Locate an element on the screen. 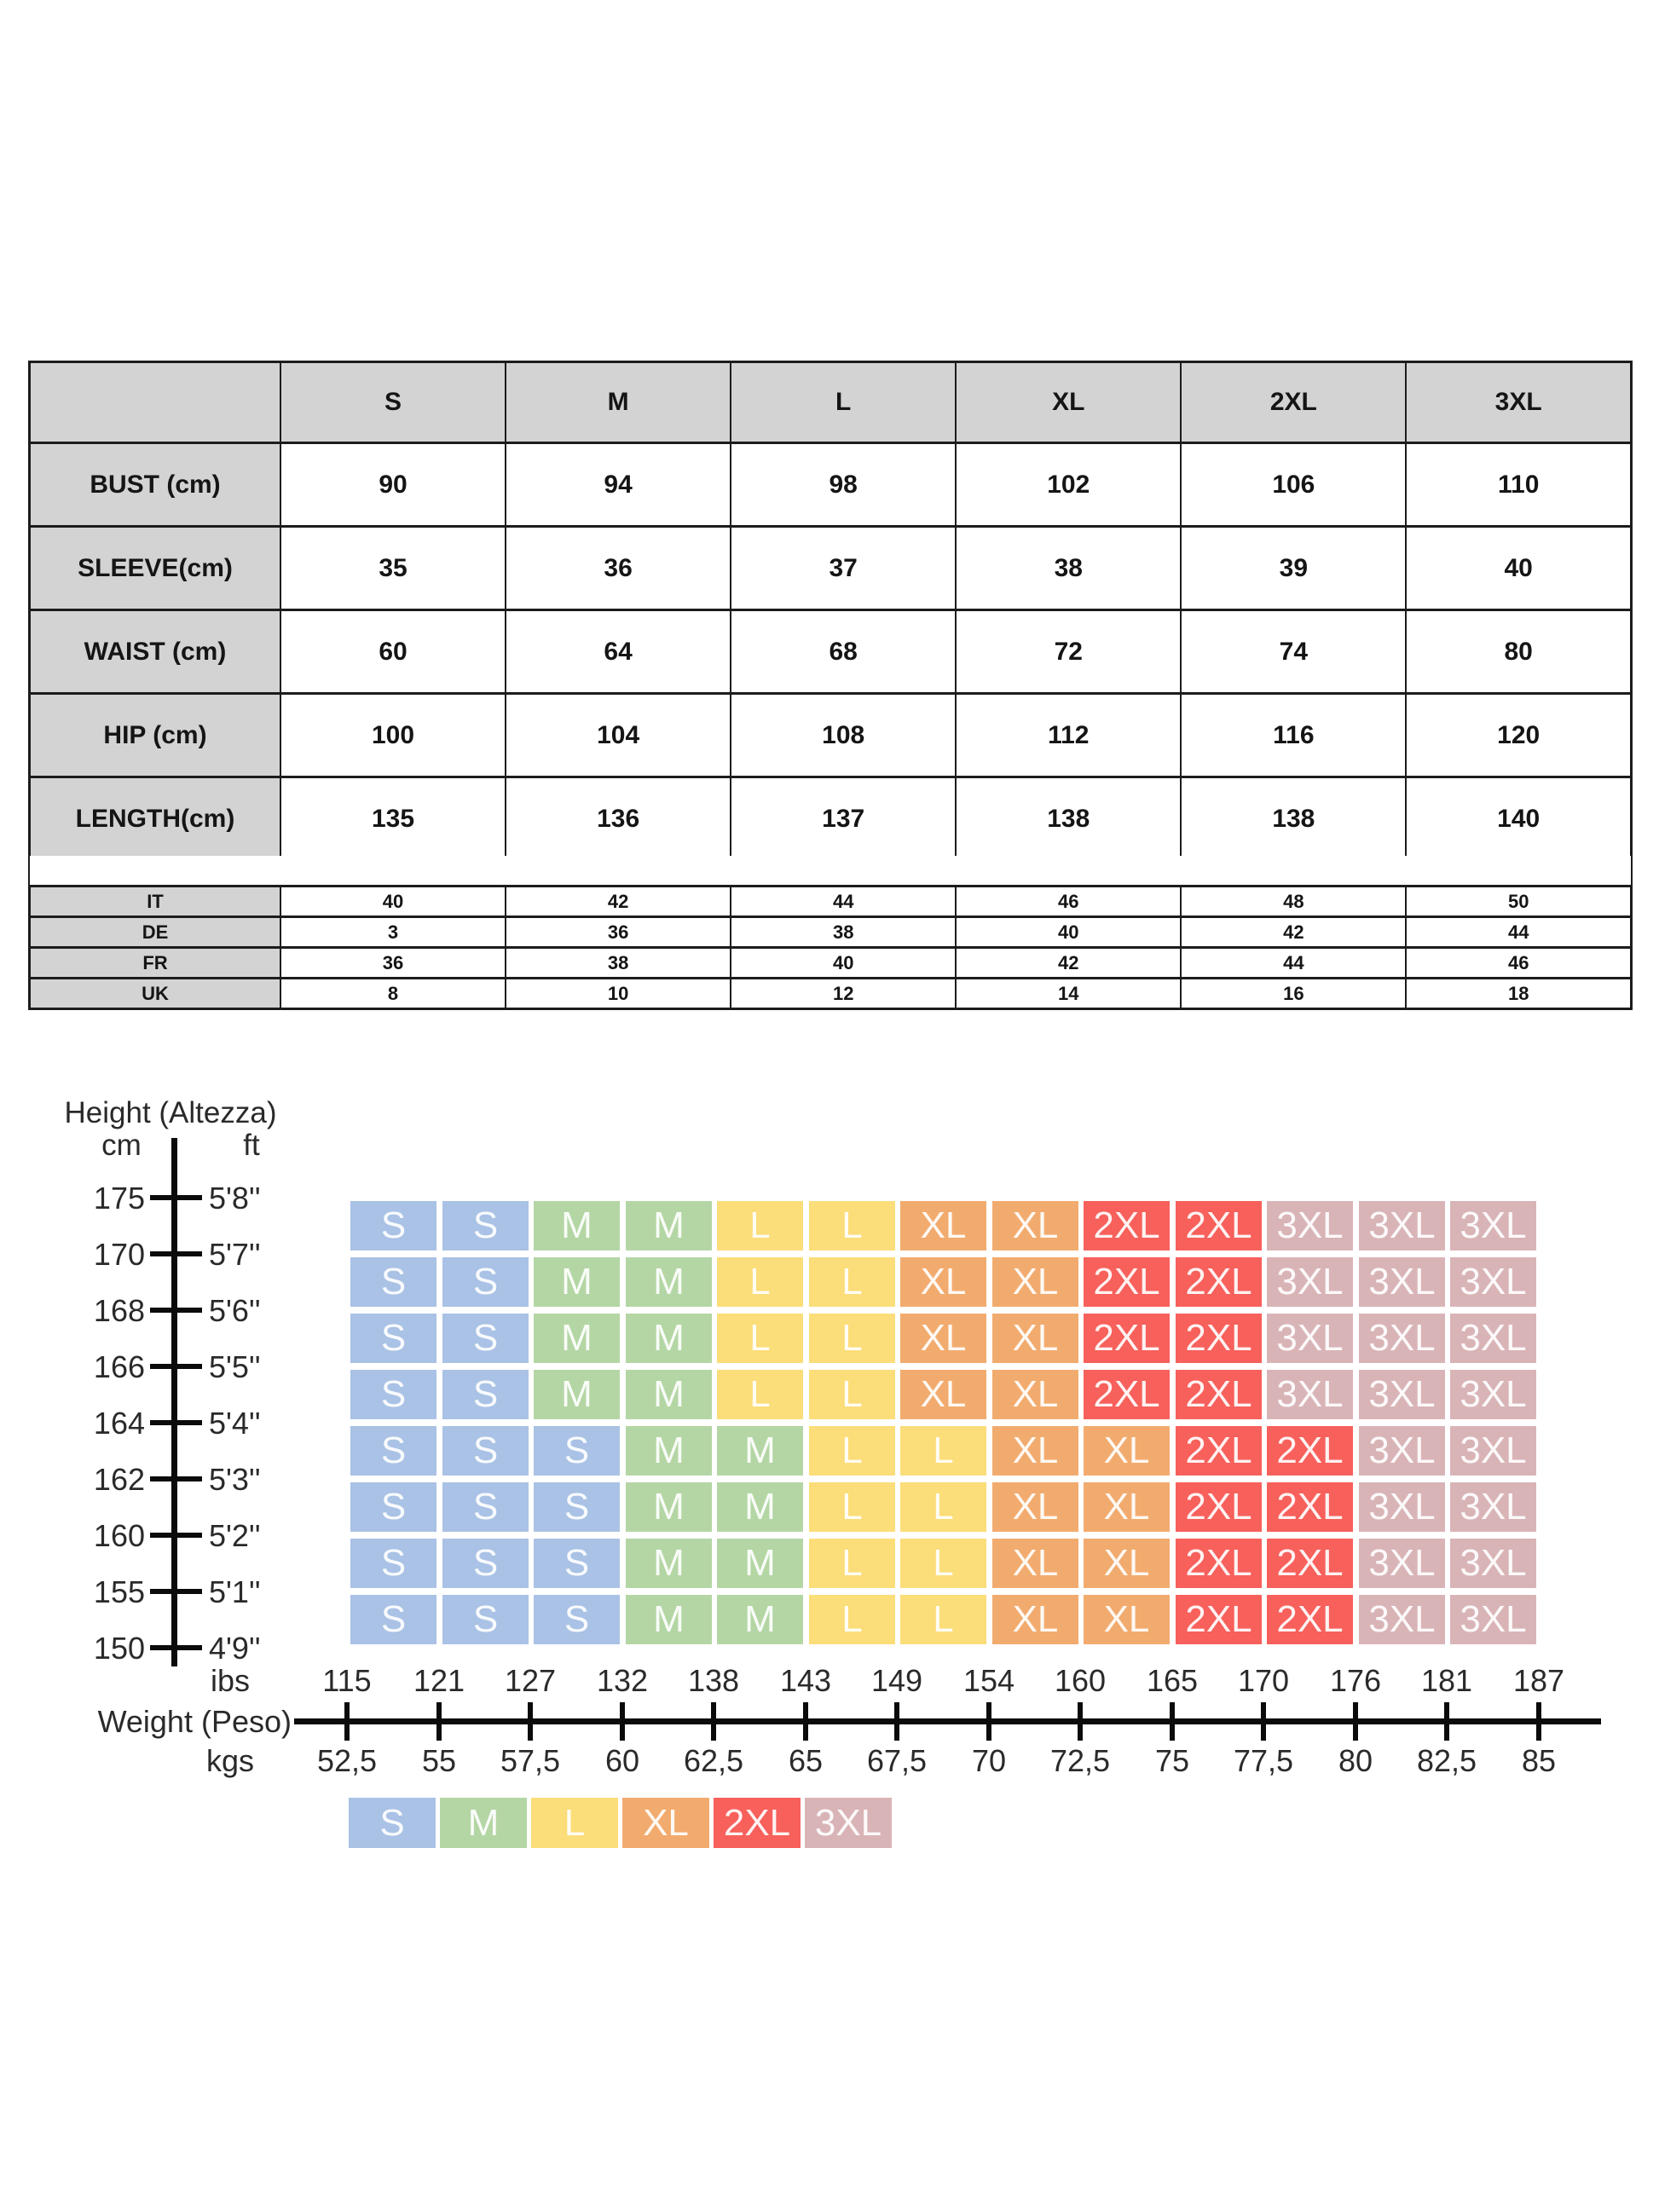  measurement-cell: 90 is located at coordinates (393, 485).